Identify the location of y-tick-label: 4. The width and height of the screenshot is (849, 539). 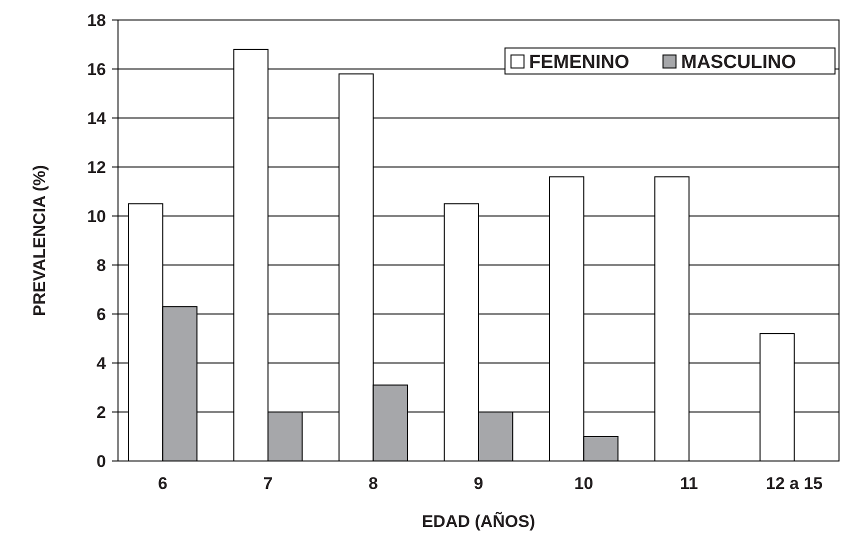
(101, 363).